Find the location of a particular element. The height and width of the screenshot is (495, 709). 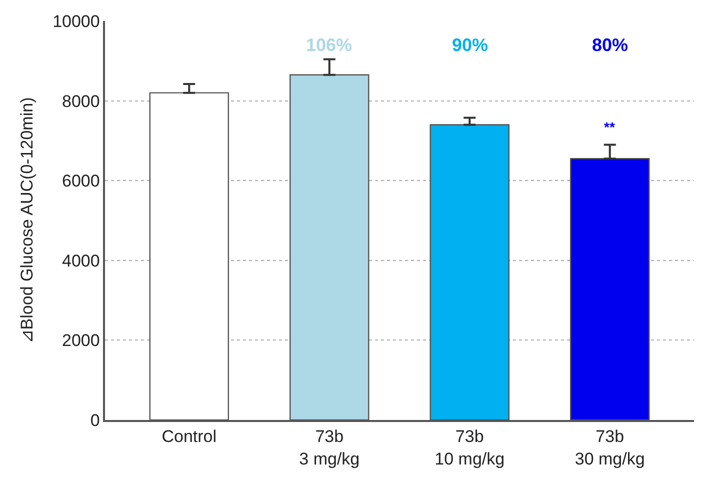

annotation: ** is located at coordinates (610, 127).